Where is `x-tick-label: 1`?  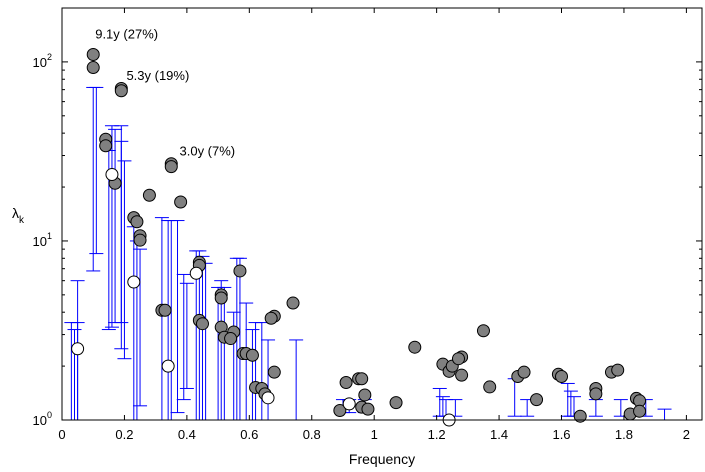 x-tick-label: 1 is located at coordinates (374, 434).